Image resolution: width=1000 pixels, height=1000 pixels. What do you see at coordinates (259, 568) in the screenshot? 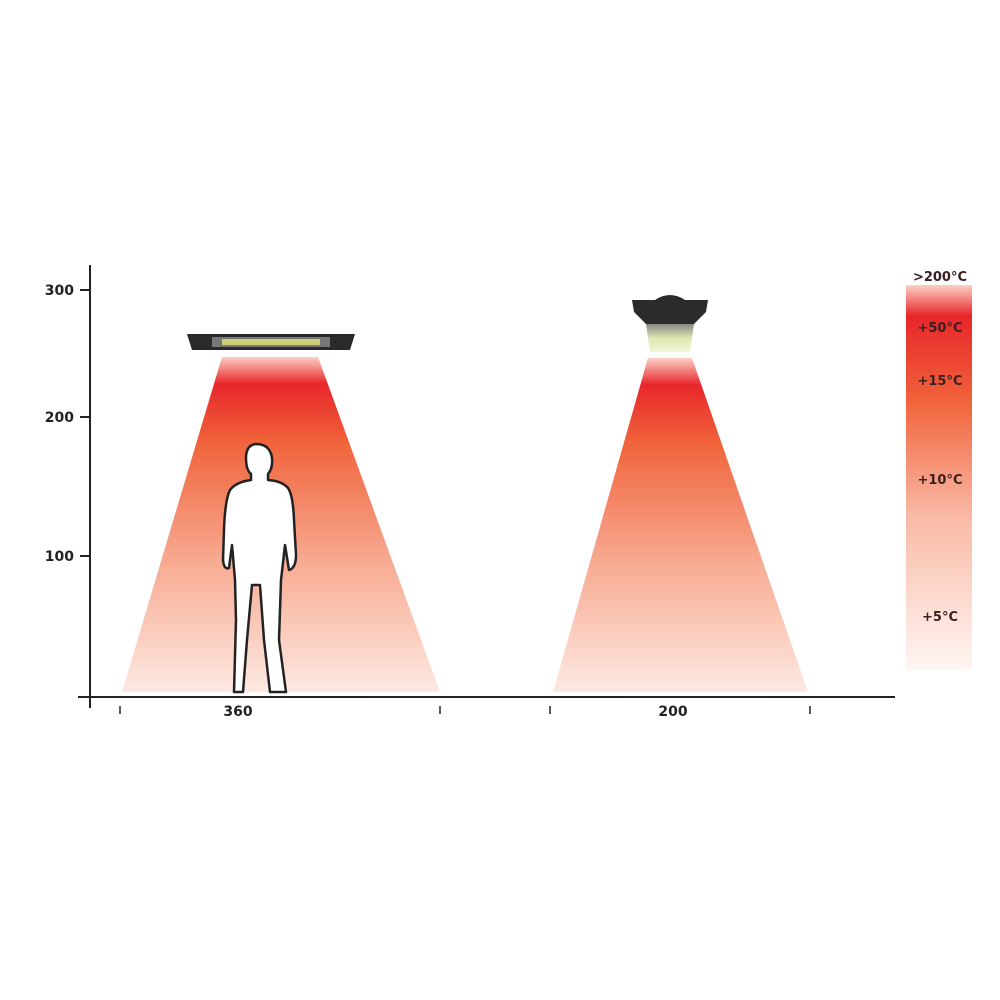
I see `person-silhouette-icon` at bounding box center [259, 568].